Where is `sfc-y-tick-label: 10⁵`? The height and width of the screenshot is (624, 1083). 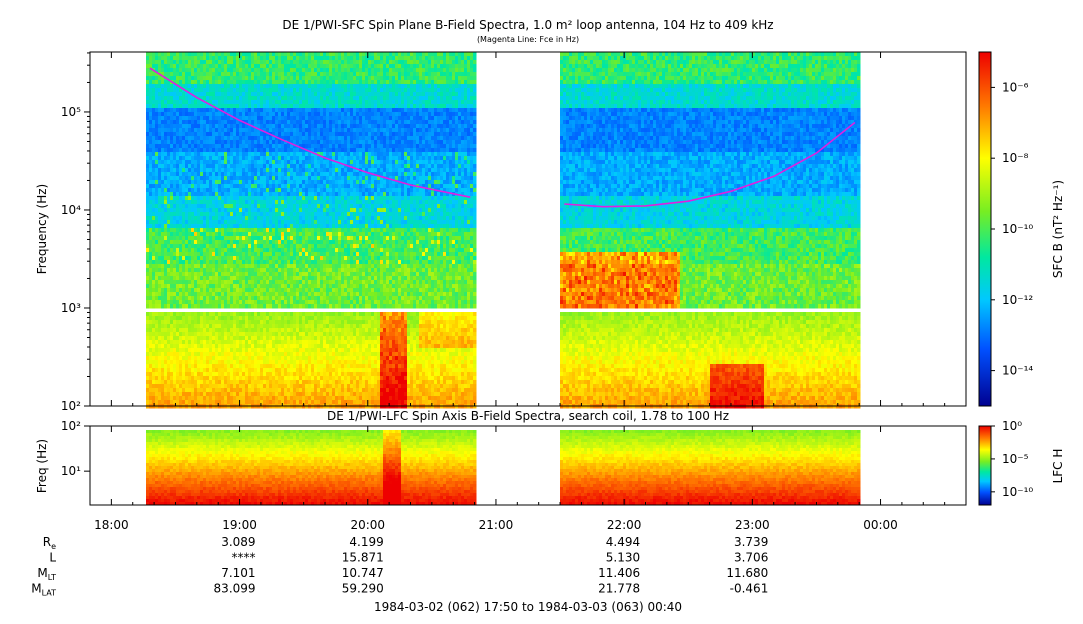
sfc-y-tick-label: 10⁵ is located at coordinates (71, 112).